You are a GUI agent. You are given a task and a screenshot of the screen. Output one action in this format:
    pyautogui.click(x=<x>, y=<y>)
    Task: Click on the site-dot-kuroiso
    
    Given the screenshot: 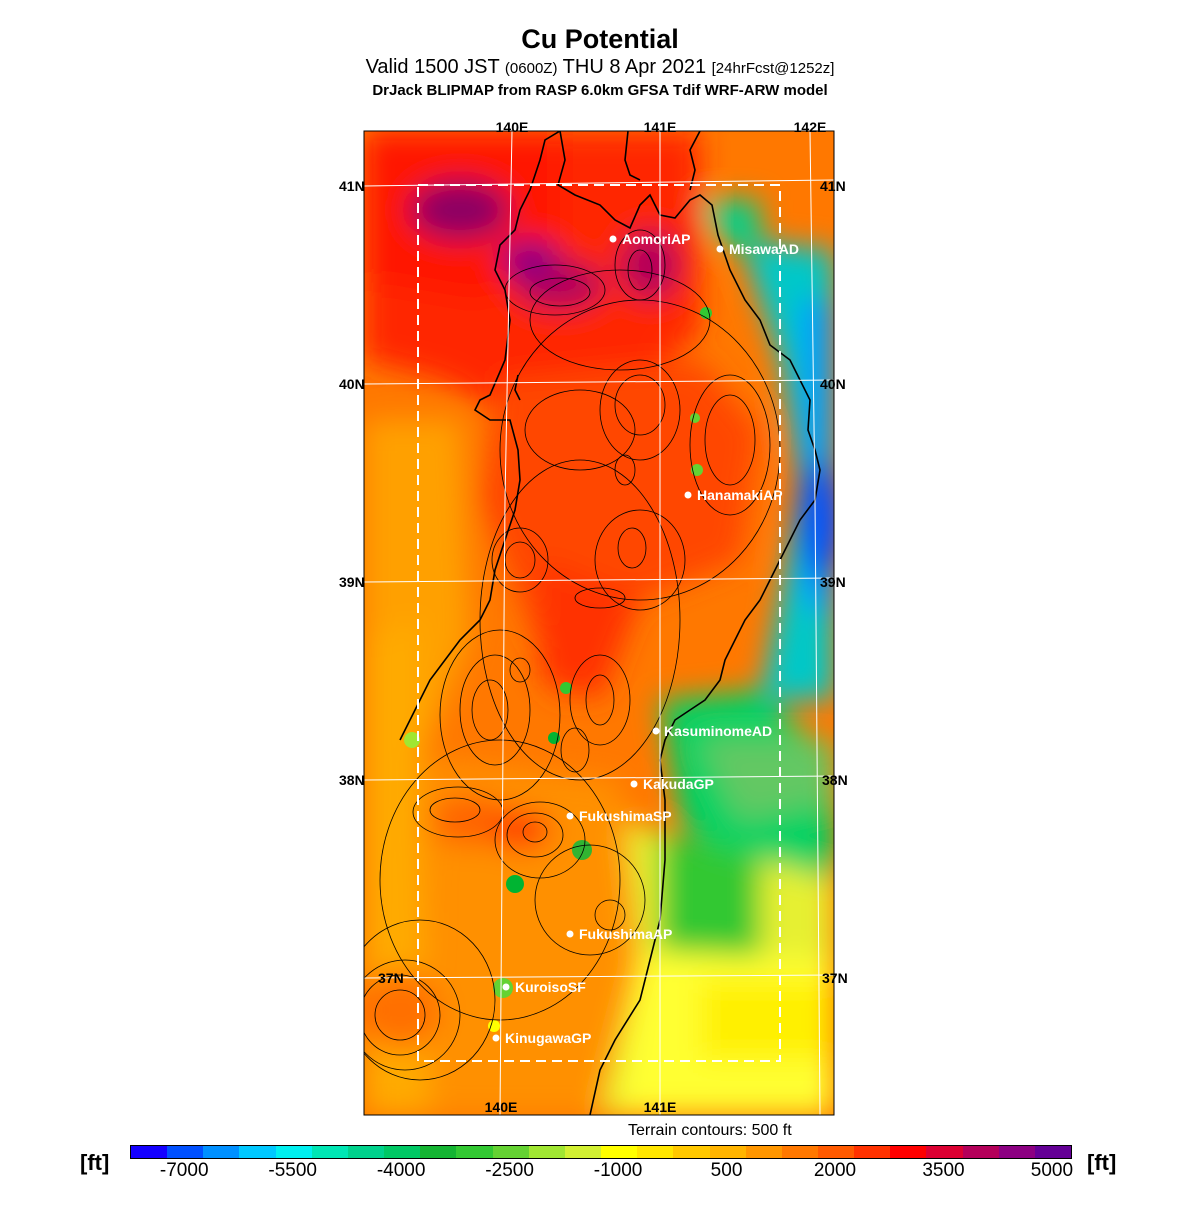 What is the action you would take?
    pyautogui.click(x=506, y=987)
    